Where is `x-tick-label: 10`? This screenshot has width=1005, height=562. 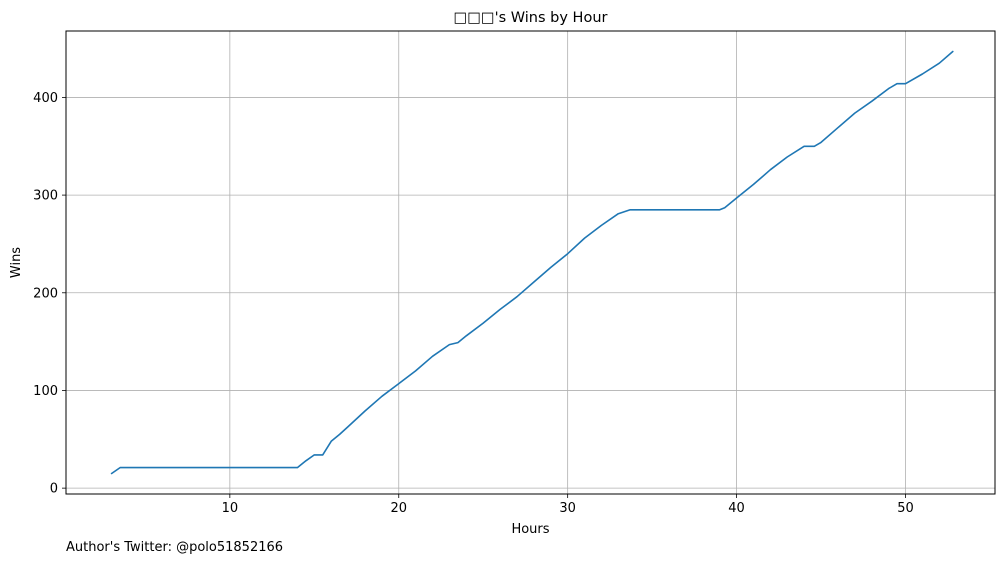 x-tick-label: 10 is located at coordinates (230, 508).